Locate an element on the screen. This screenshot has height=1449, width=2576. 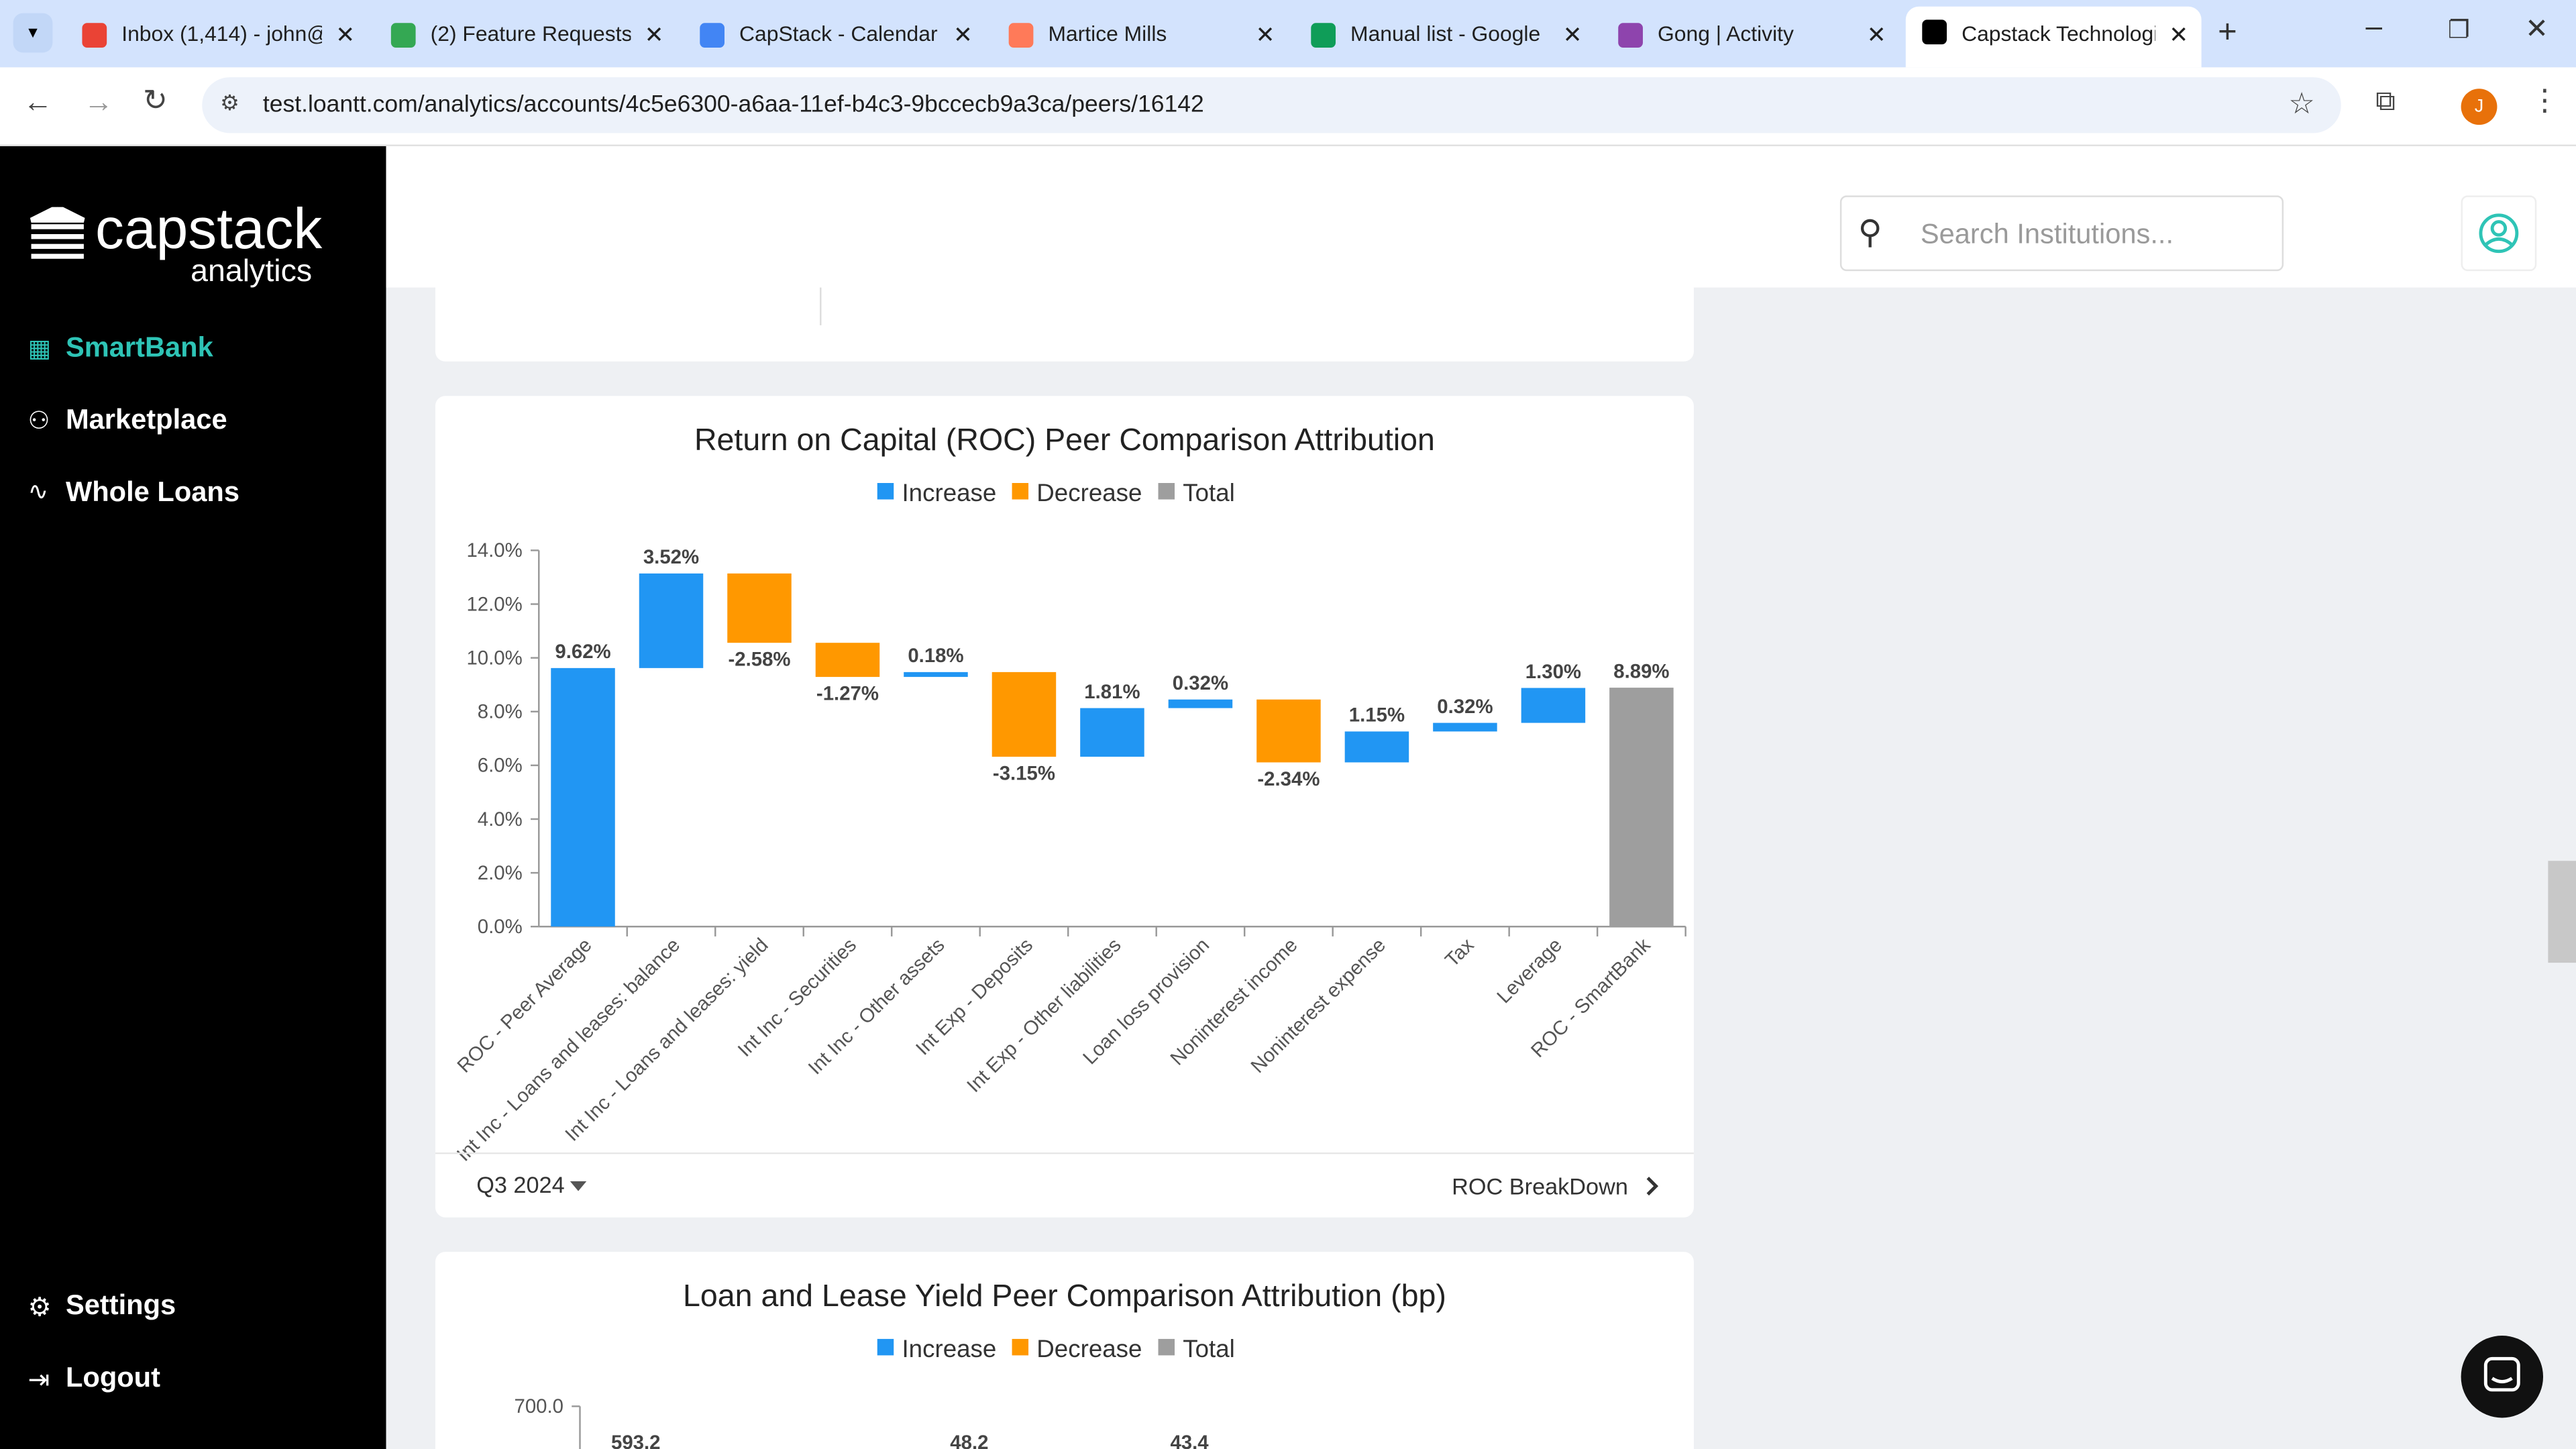
legend-swatch is located at coordinates (1020, 1347).